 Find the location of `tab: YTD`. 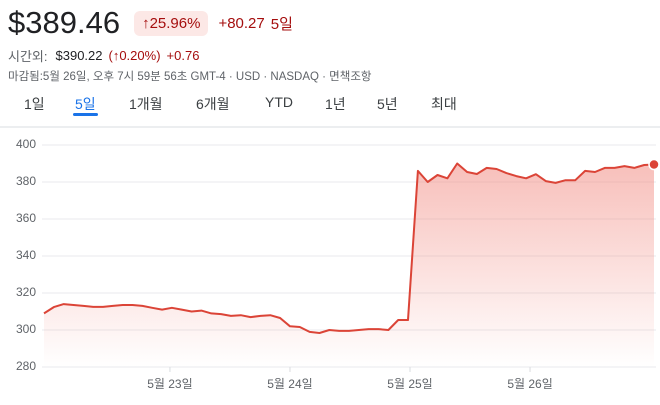

tab: YTD is located at coordinates (279, 102).